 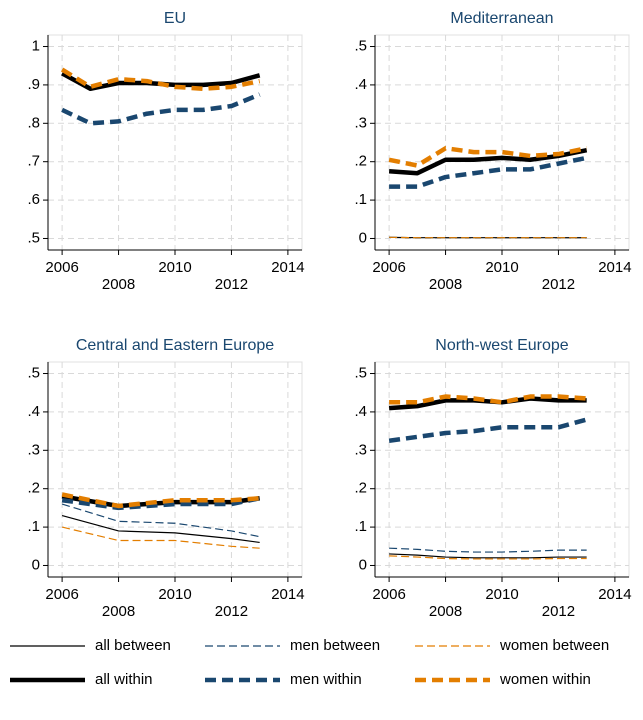 What do you see at coordinates (501, 18) in the screenshot?
I see `panel-title: Mediterranean` at bounding box center [501, 18].